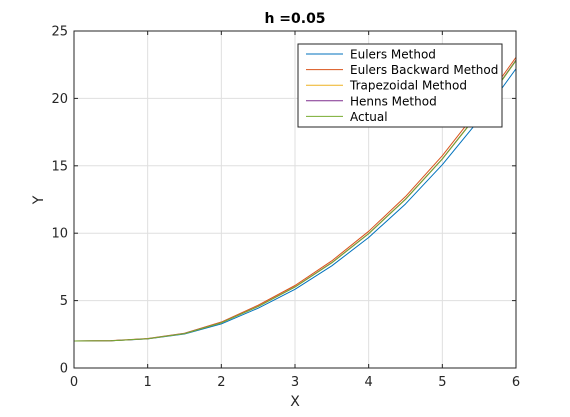 This screenshot has height=417, width=570. Describe the element at coordinates (74, 382) in the screenshot. I see `x-tick-label: 0` at that location.